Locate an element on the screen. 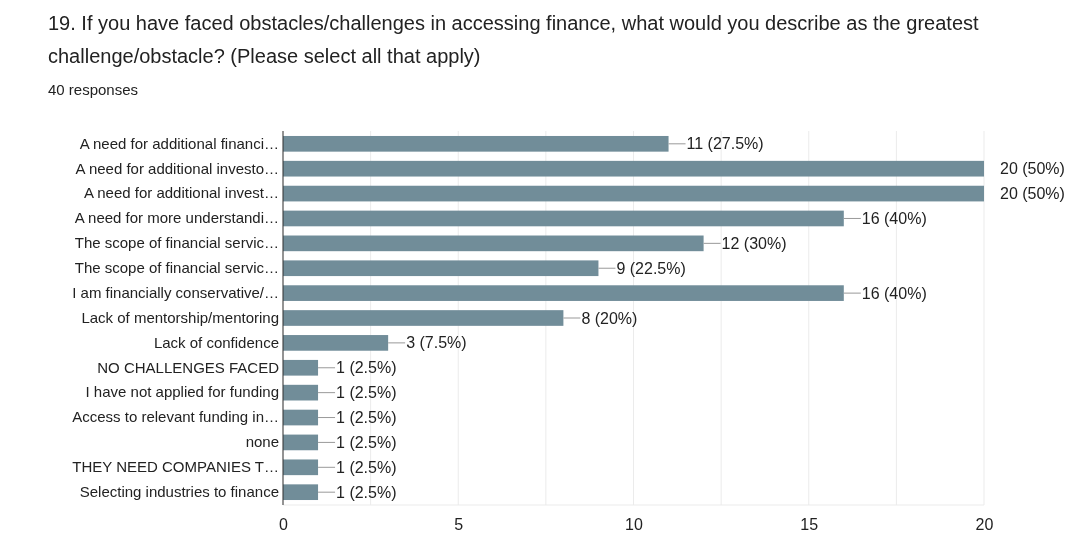  y-tick-label: Selecting industries to finance is located at coordinates (179, 491).